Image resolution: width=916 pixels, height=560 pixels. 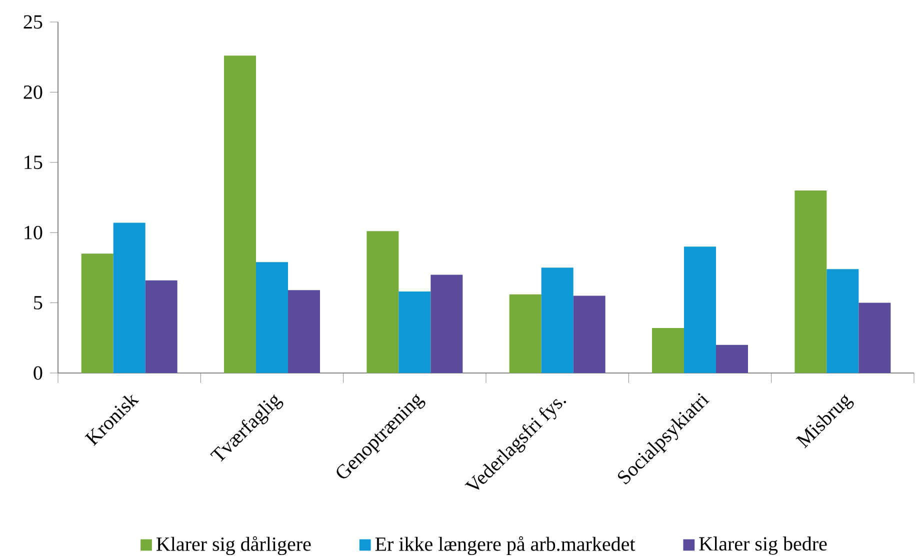 What do you see at coordinates (33, 233) in the screenshot?
I see `y-tick-label: 10` at bounding box center [33, 233].